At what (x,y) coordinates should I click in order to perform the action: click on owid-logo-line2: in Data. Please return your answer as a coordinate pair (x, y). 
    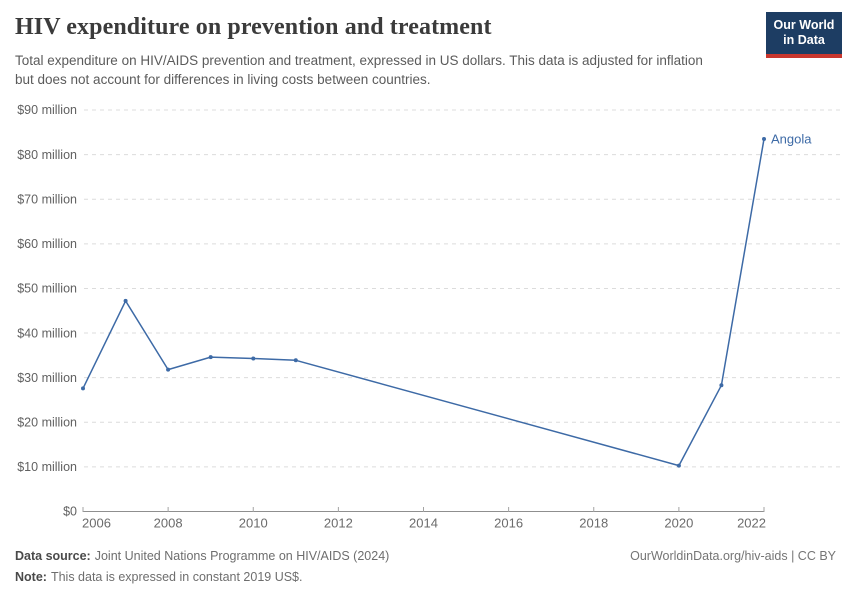
    Looking at the image, I should click on (804, 40).